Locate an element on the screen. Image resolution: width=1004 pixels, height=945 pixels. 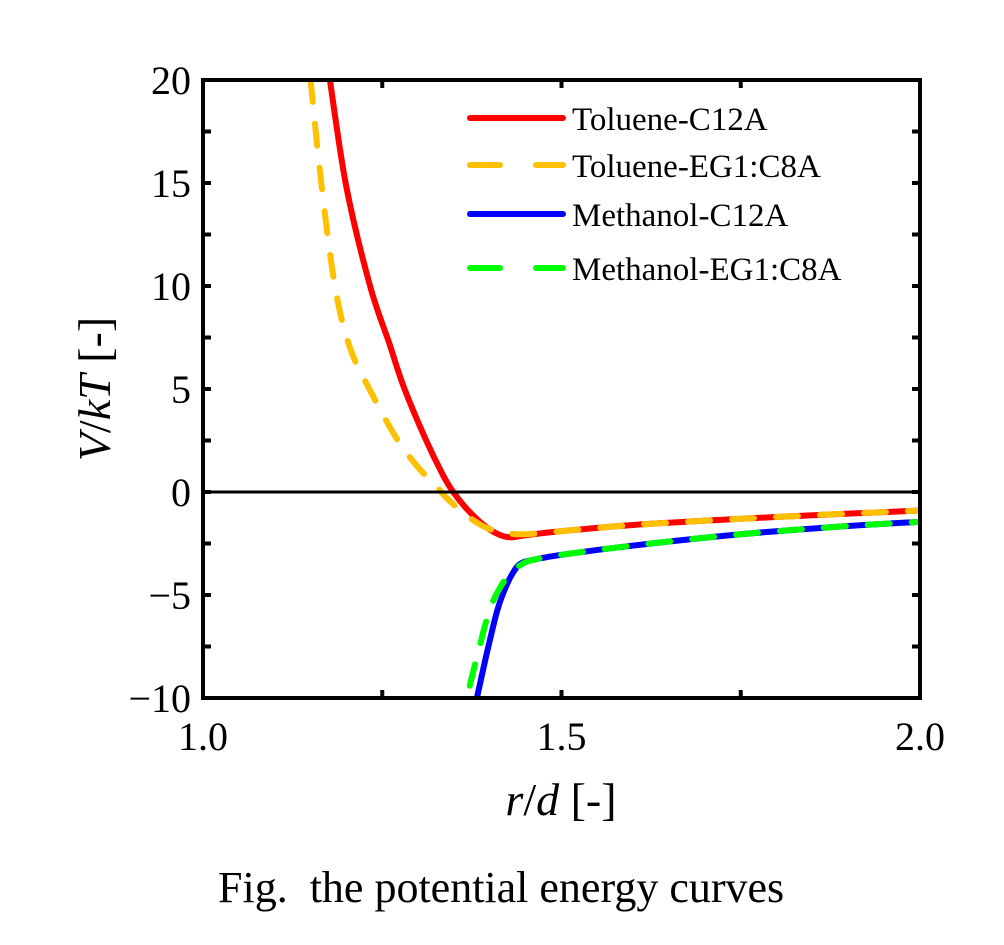
y-label-unit: [-] is located at coordinates (94, 345).